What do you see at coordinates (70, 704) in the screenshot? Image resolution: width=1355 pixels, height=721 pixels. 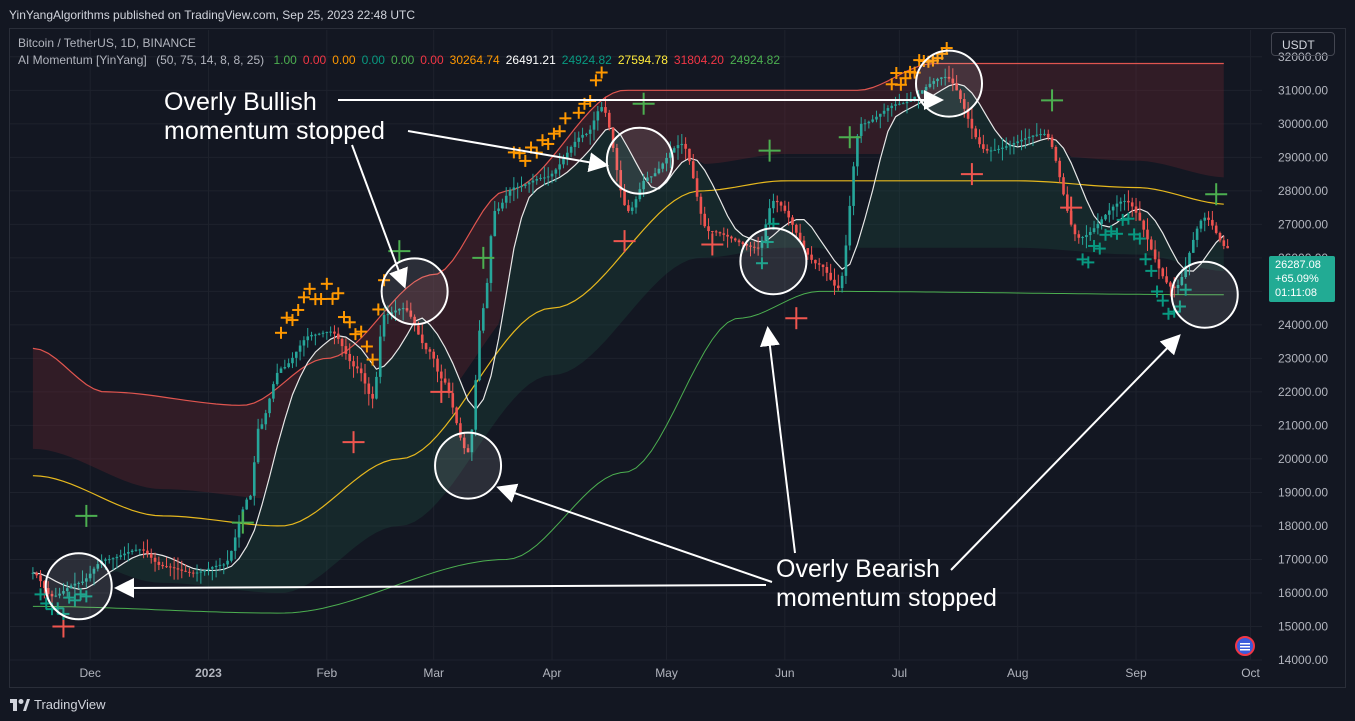 I see `tradingview-brand: TradingView` at bounding box center [70, 704].